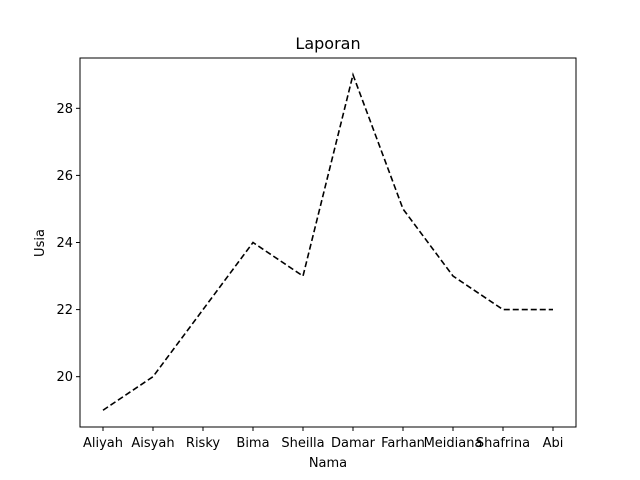  I want to click on x-tick-label: Risky, so click(203, 443).